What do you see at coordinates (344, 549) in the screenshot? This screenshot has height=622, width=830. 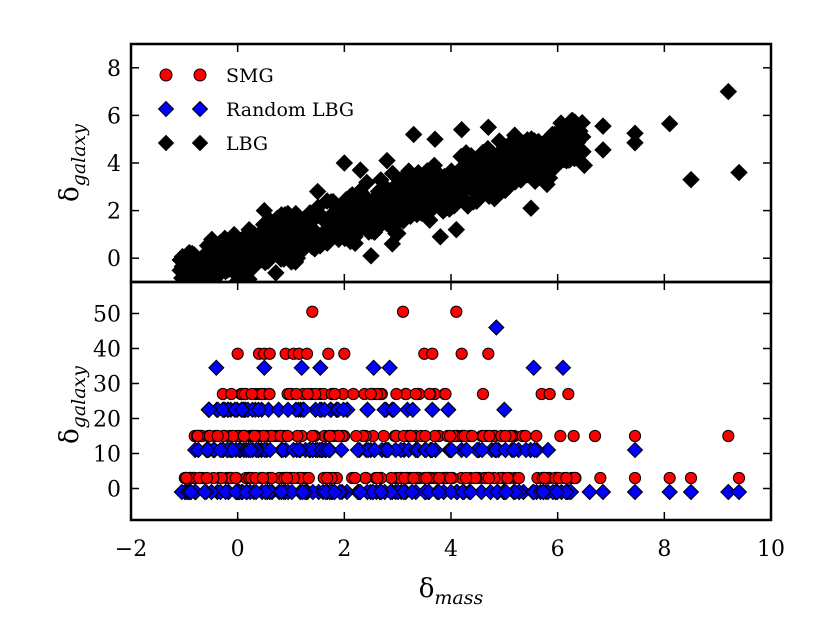 I see `x-tick-label: 2` at bounding box center [344, 549].